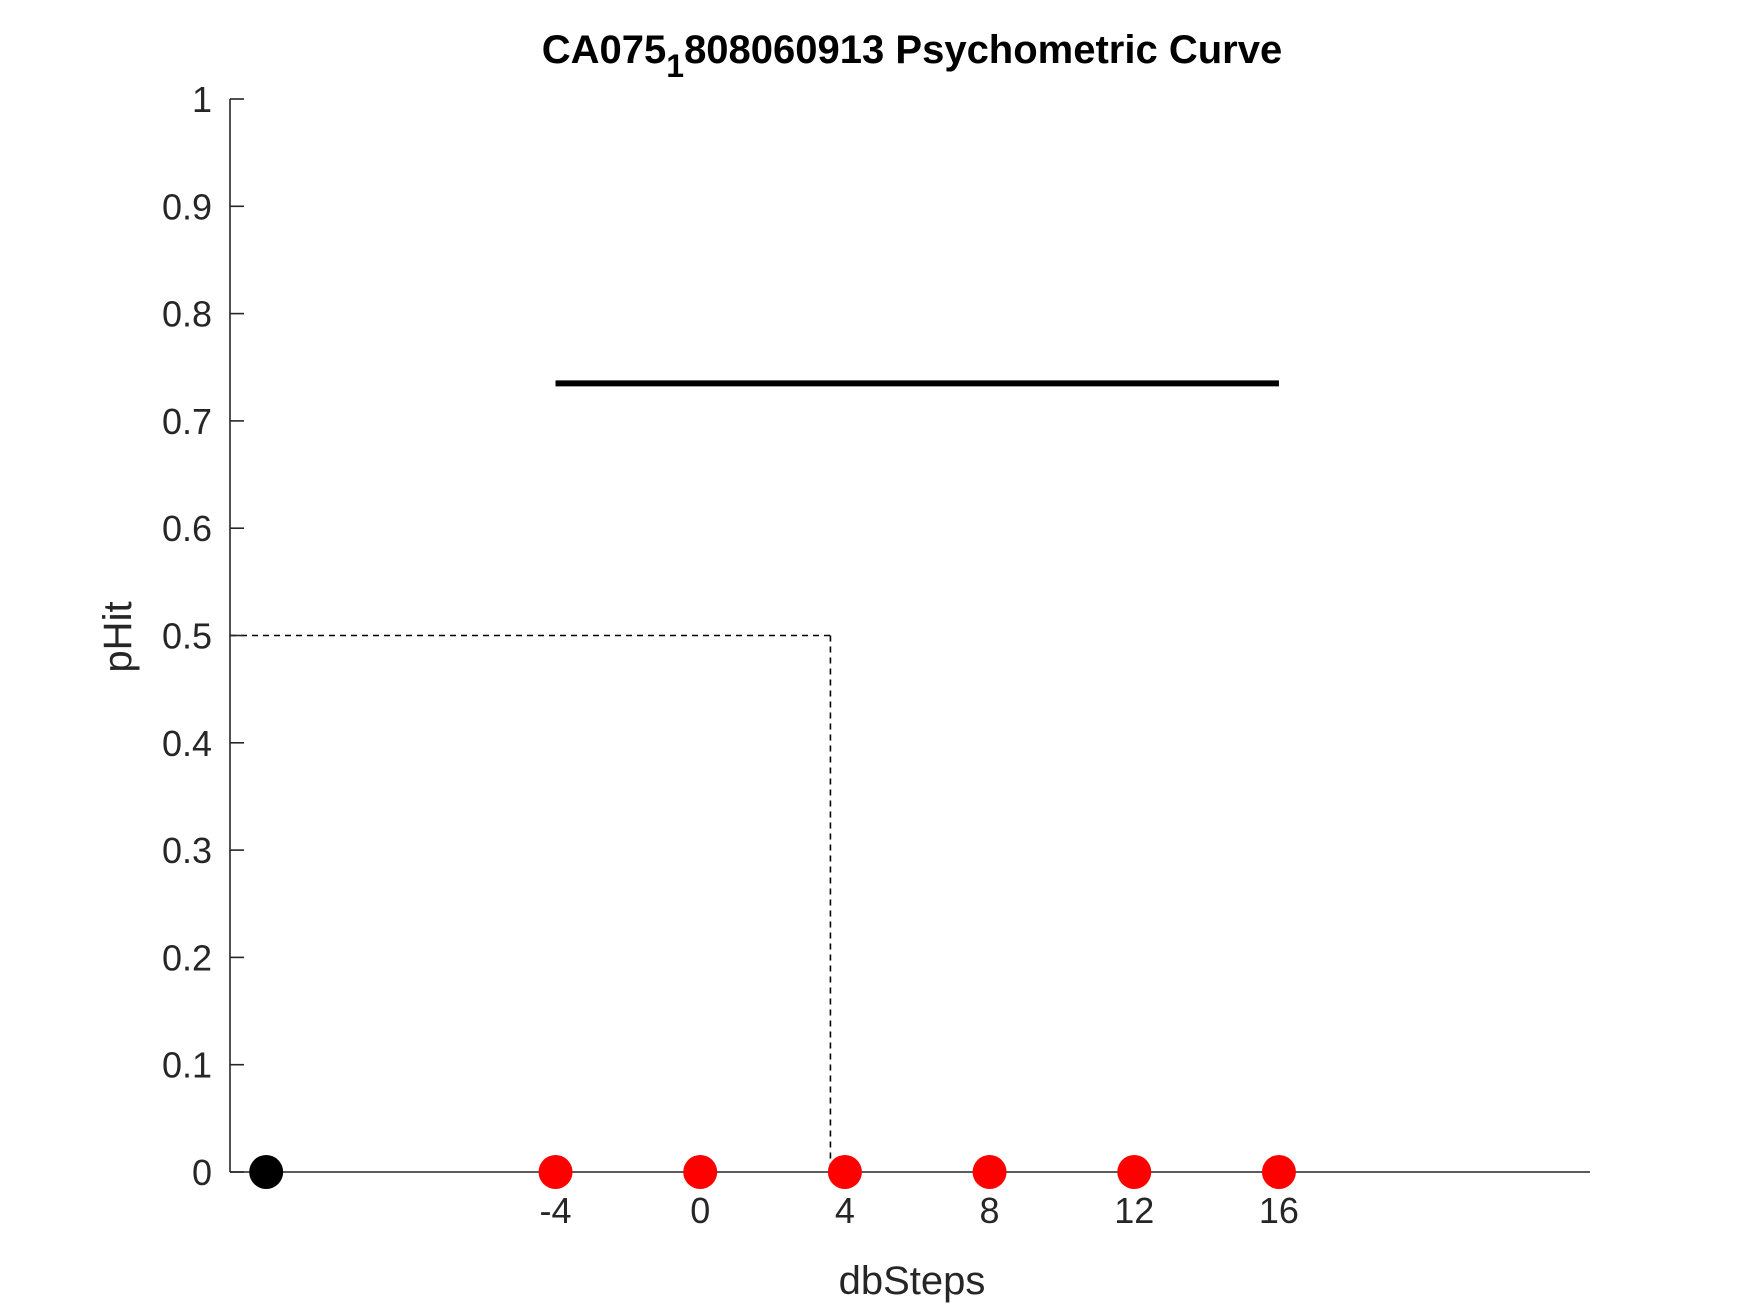 The height and width of the screenshot is (1313, 1750). Describe the element at coordinates (187, 421) in the screenshot. I see `y-tick-label: 0.7` at that location.